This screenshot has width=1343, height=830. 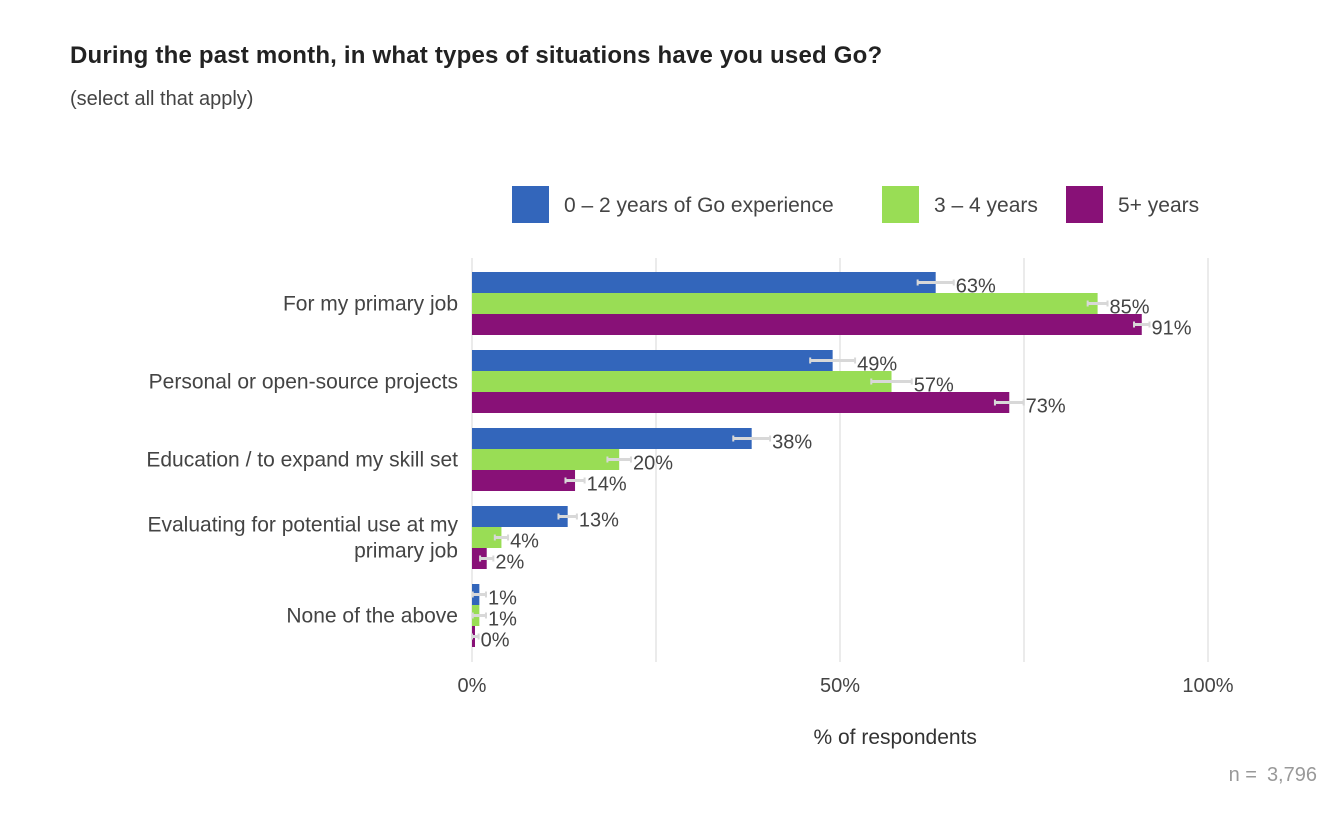 I want to click on category-label: Education / to expand my skill set, so click(x=302, y=460).